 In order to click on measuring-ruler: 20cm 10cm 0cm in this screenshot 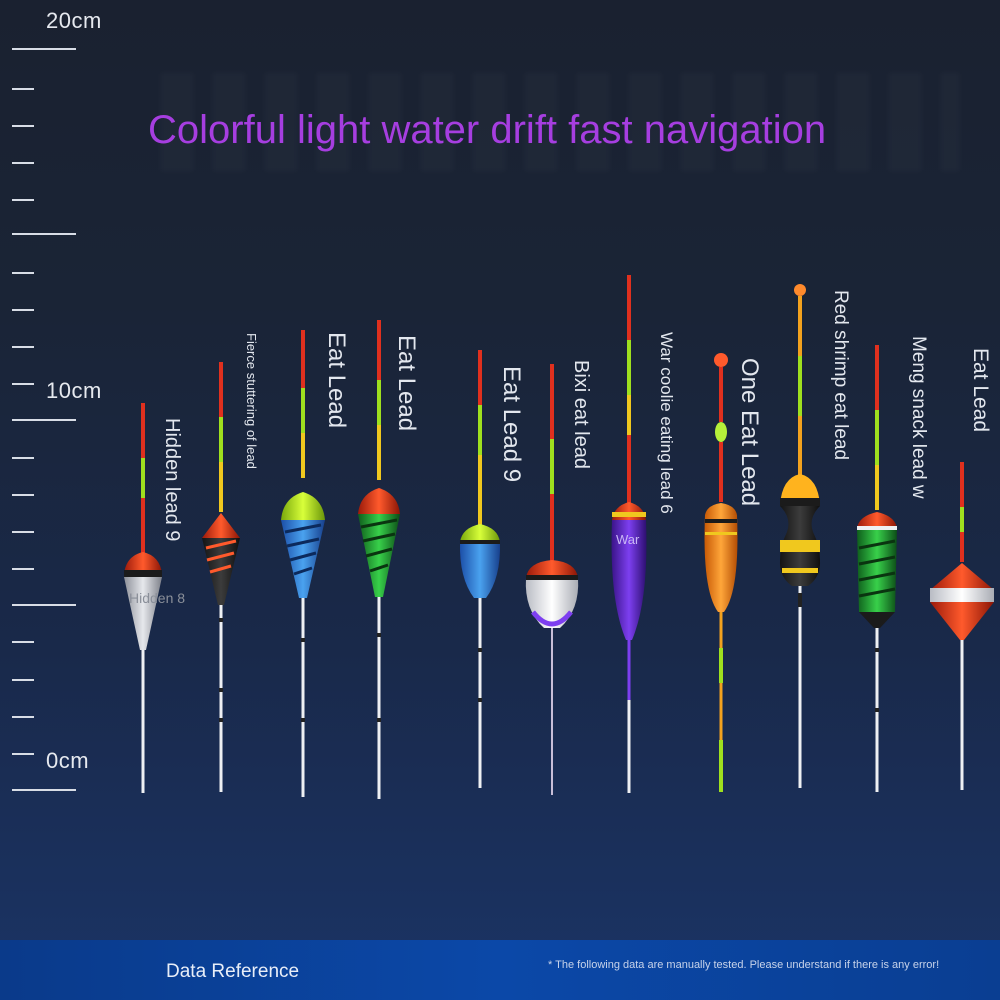, I will do `click(60, 400)`.